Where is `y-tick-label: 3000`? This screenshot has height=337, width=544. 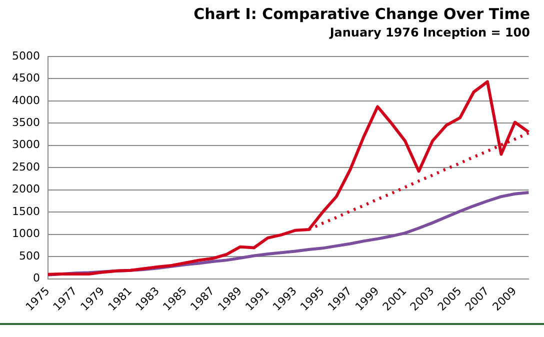
y-tick-label: 3000 is located at coordinates (26, 145).